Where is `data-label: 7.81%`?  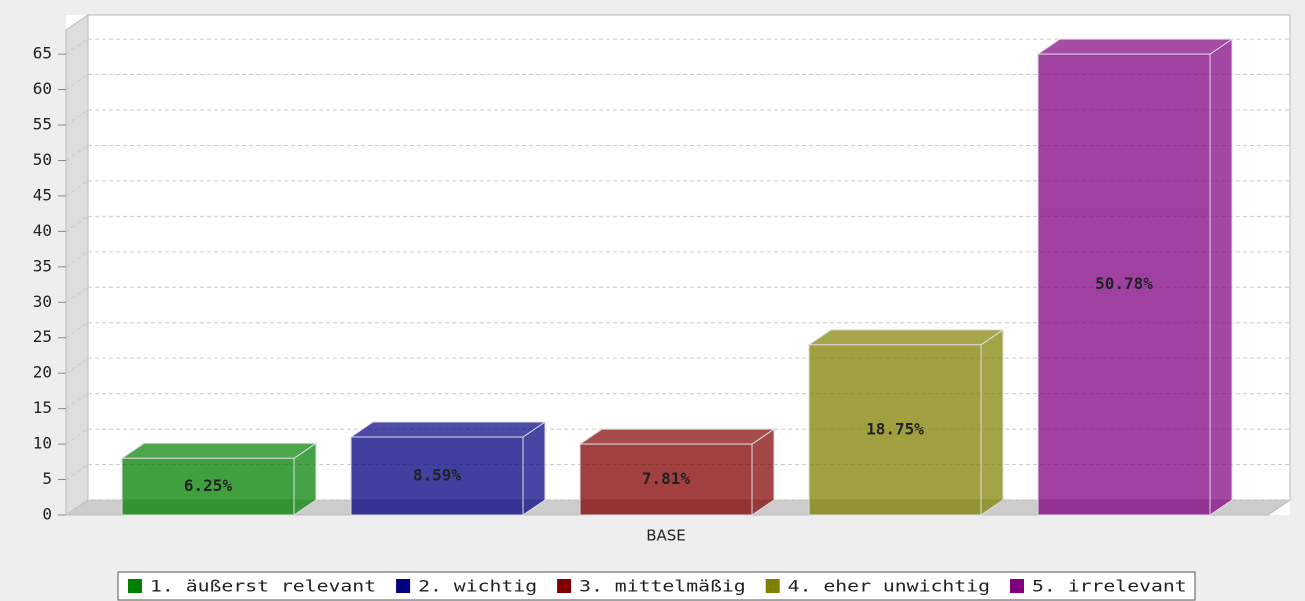 data-label: 7.81% is located at coordinates (666, 478).